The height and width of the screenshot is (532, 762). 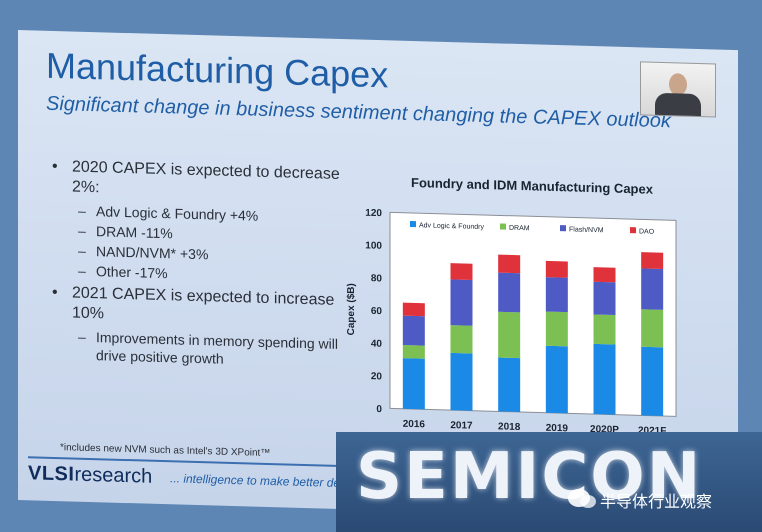 I want to click on watermark: 半导体行业观察, so click(x=657, y=499).